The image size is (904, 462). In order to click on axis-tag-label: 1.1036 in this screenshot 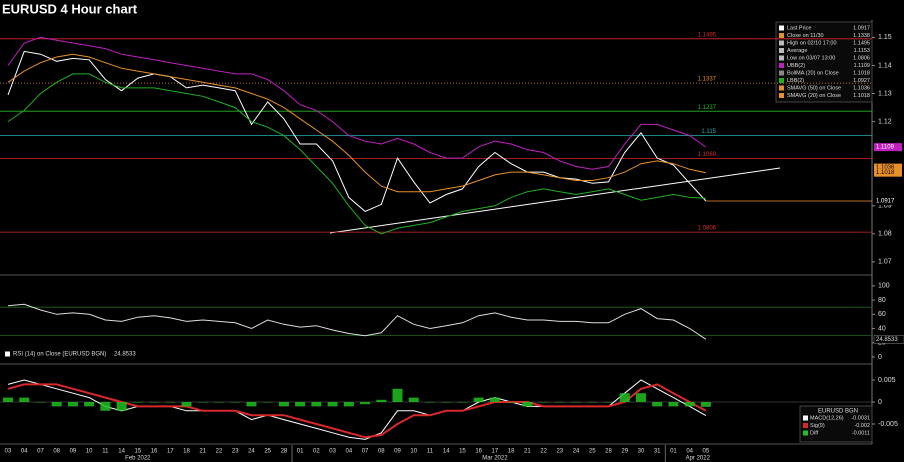, I will do `click(885, 168)`.